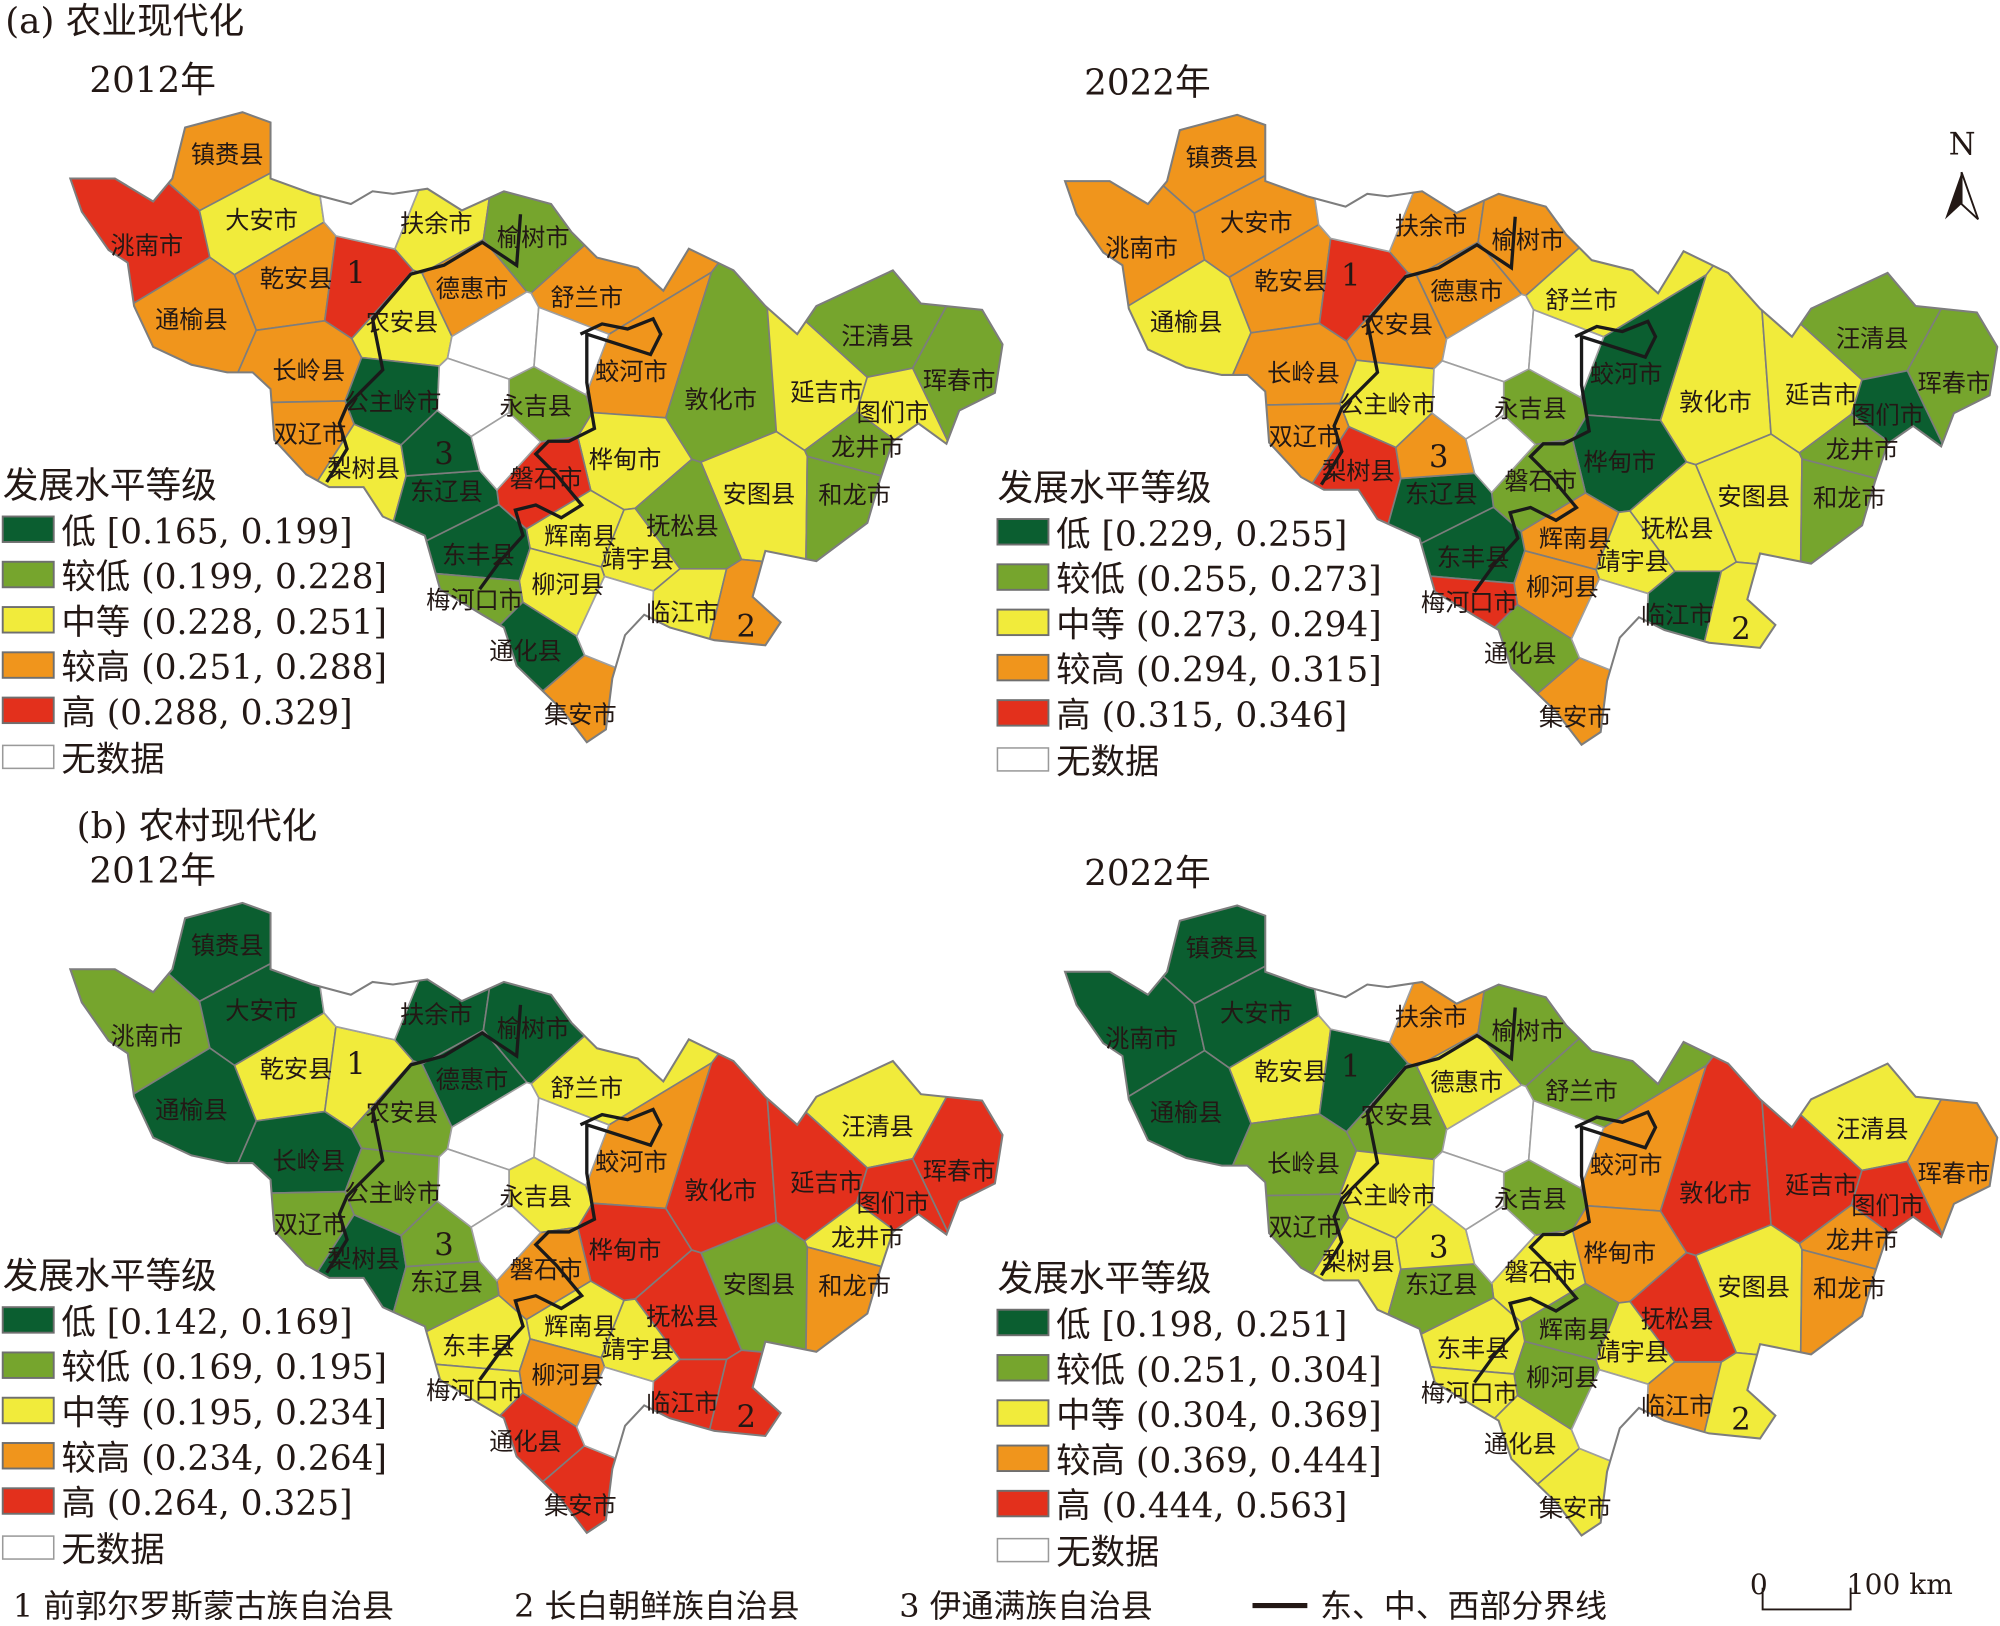 The image size is (2000, 1626). What do you see at coordinates (656, 1606) in the screenshot?
I see `footnote-item-2: 2 长白朝鲜族自治县` at bounding box center [656, 1606].